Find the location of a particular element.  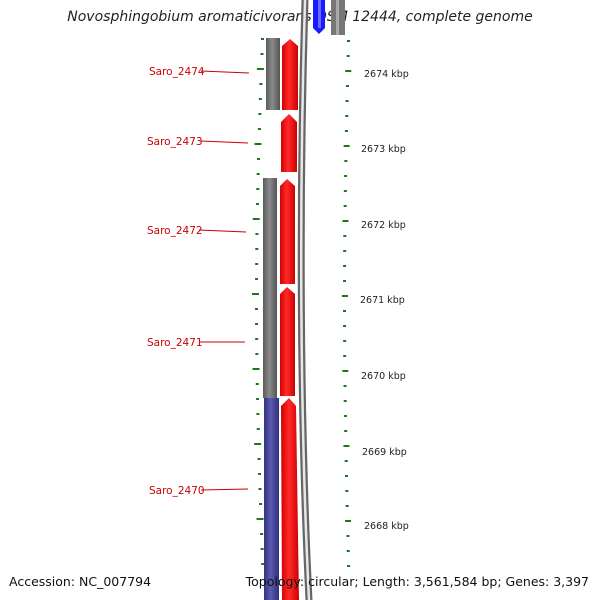

top-blue-feature-highlight is located at coordinates (319, 14).